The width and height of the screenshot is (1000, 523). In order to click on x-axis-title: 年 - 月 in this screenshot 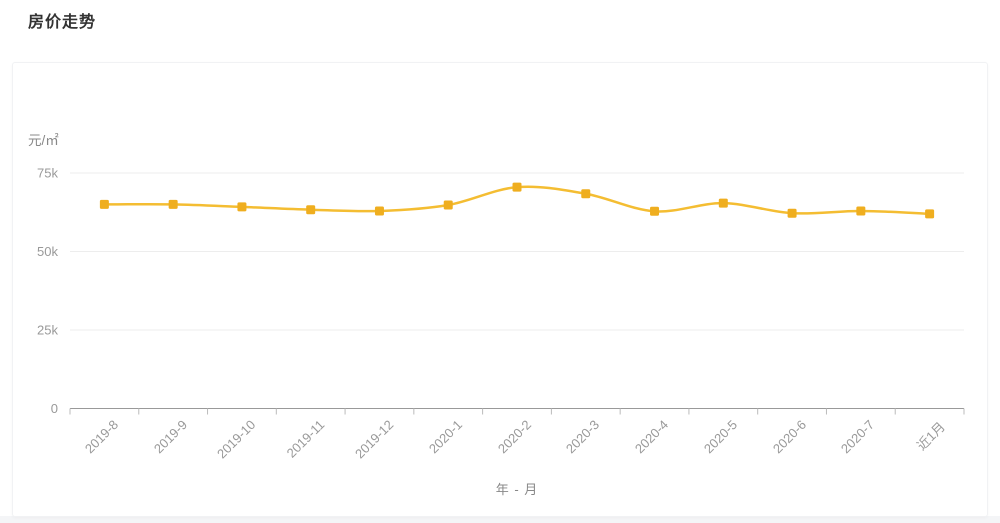, I will do `click(517, 489)`.